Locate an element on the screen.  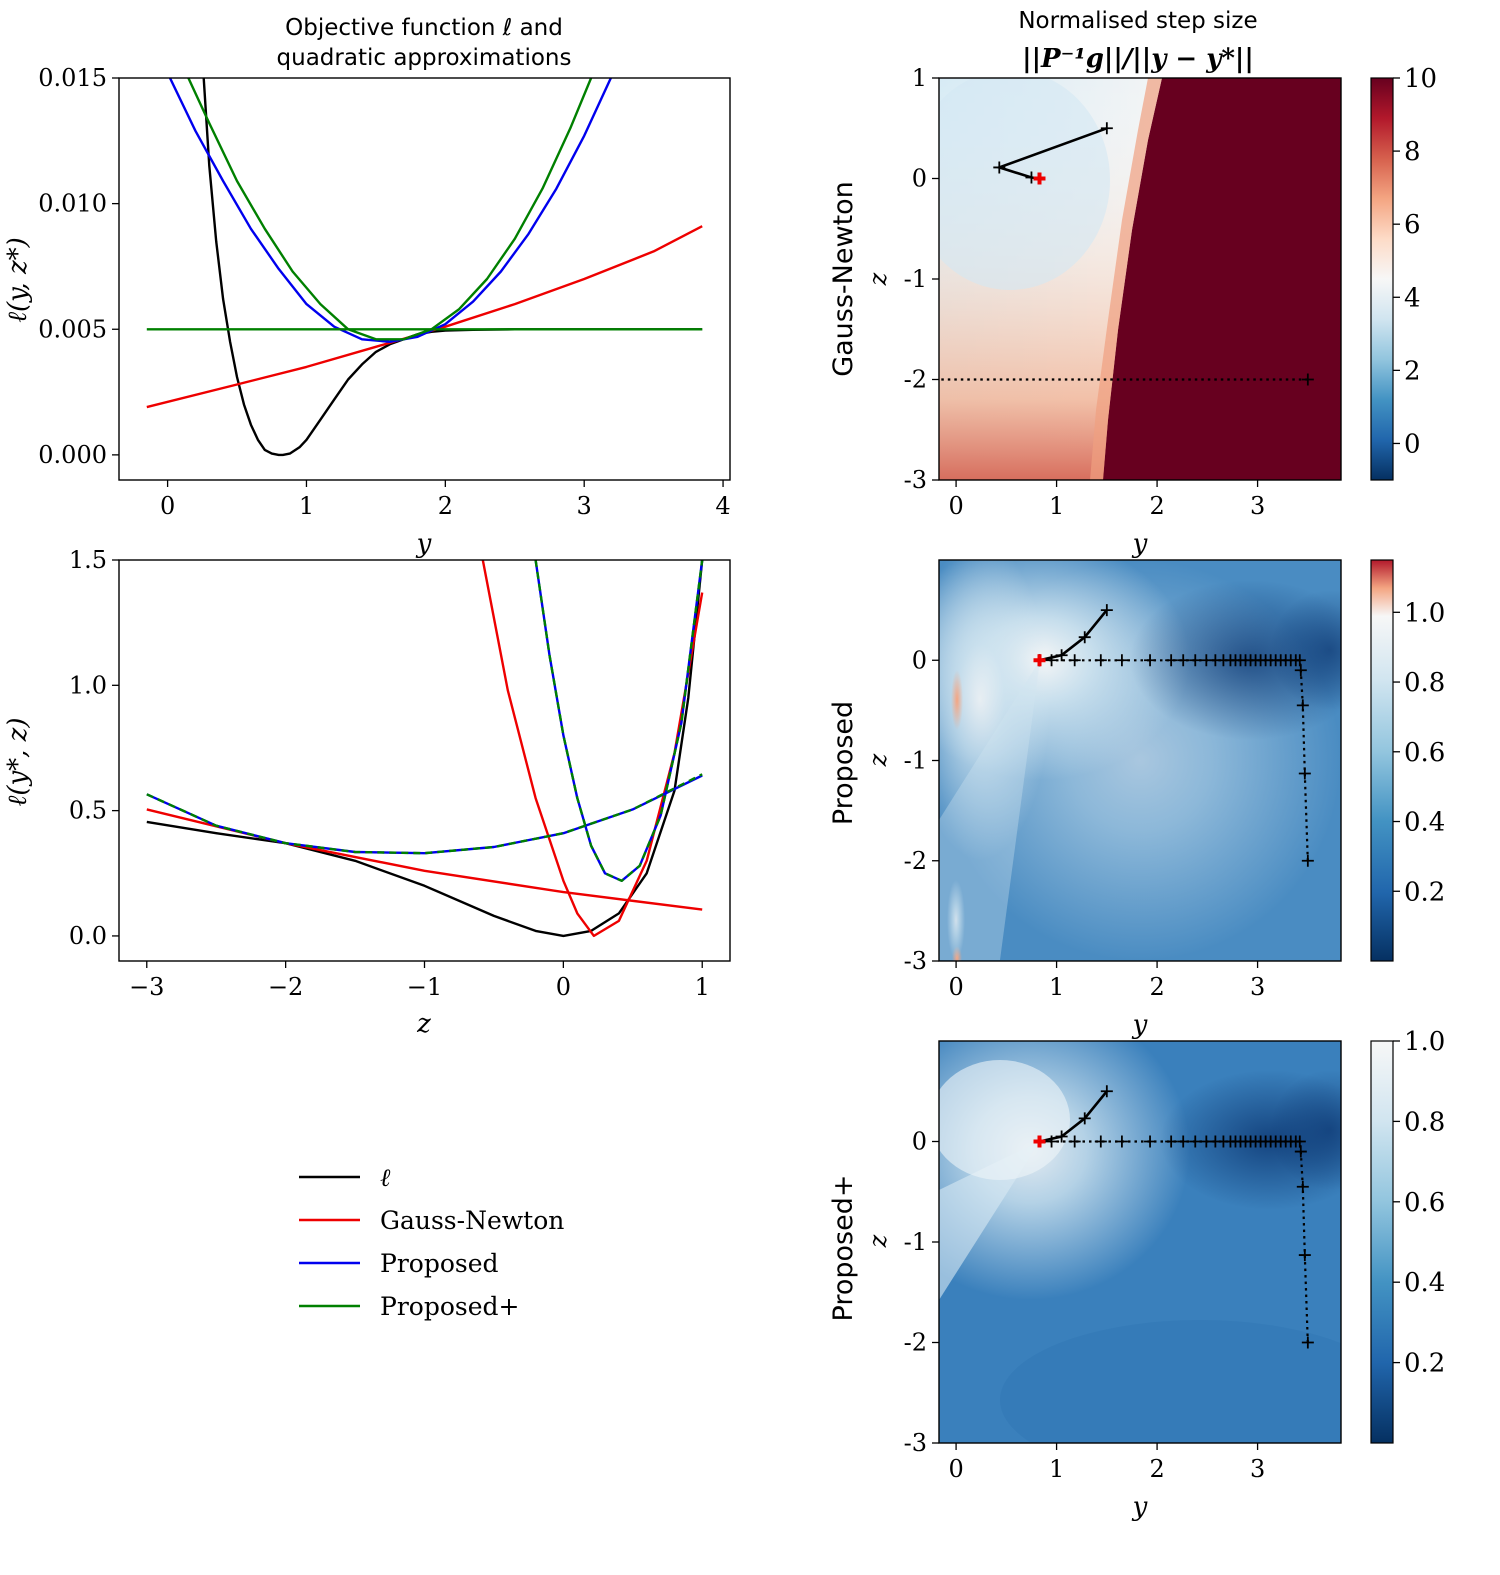
series-line-gauss-newton-tangent is located at coordinates (424, 859).